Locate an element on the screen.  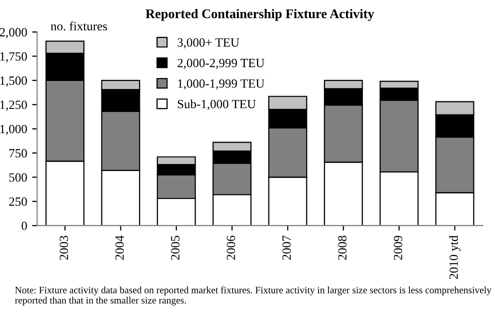
legend-label: 2,000-2,999 TEU is located at coordinates (221, 64).